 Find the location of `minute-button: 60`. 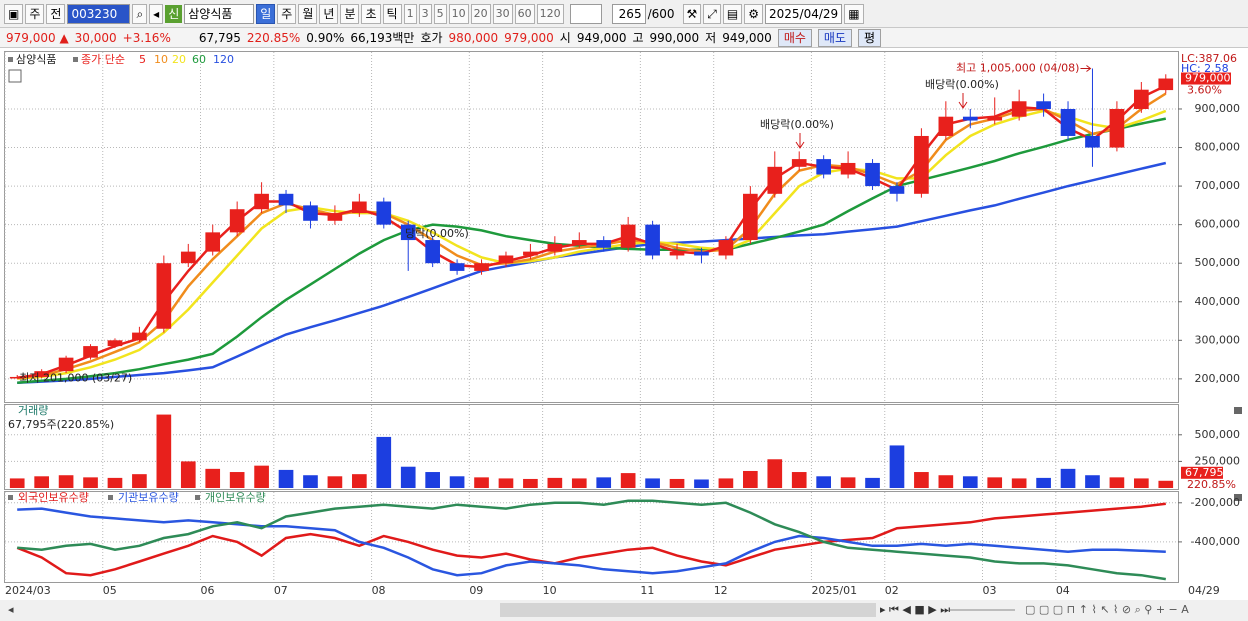

minute-button: 60 is located at coordinates (524, 13).